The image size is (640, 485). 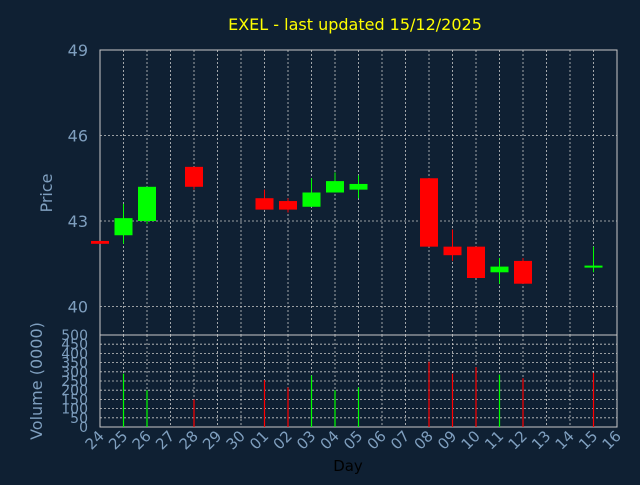 What do you see at coordinates (74, 400) in the screenshot?
I see `volume-tick-label: 150` at bounding box center [74, 400].